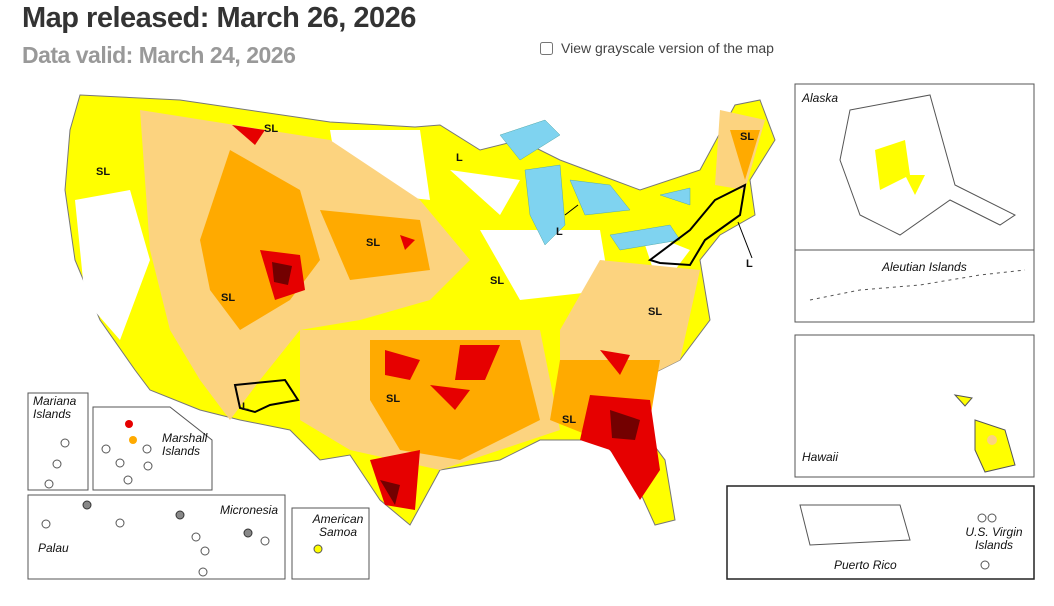  Describe the element at coordinates (185, 444) in the screenshot. I see `inset-label: Marshall Islands` at that location.